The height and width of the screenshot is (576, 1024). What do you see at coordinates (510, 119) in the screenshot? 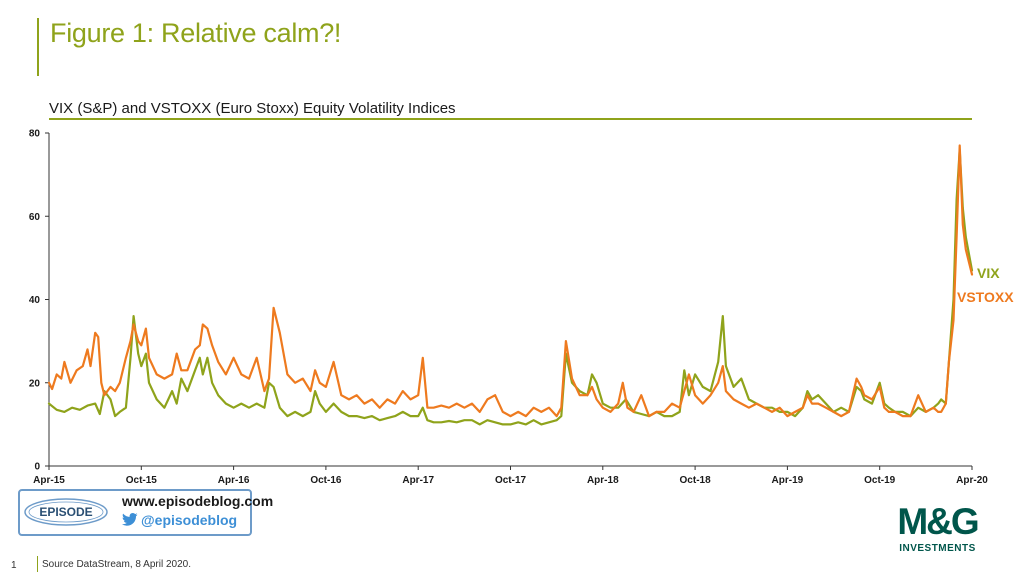
I see `chart-title-rule` at bounding box center [510, 119].